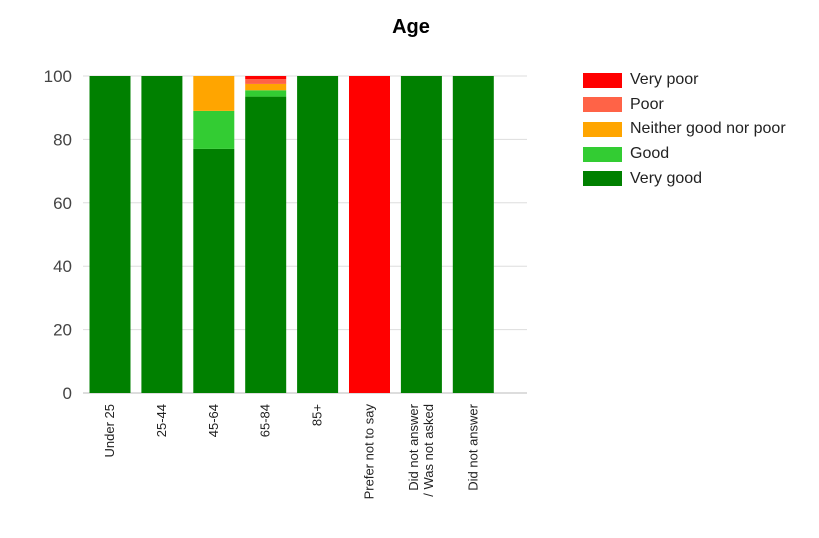 The height and width of the screenshot is (538, 819). What do you see at coordinates (664, 80) in the screenshot?
I see `legend-label: Very poor` at bounding box center [664, 80].